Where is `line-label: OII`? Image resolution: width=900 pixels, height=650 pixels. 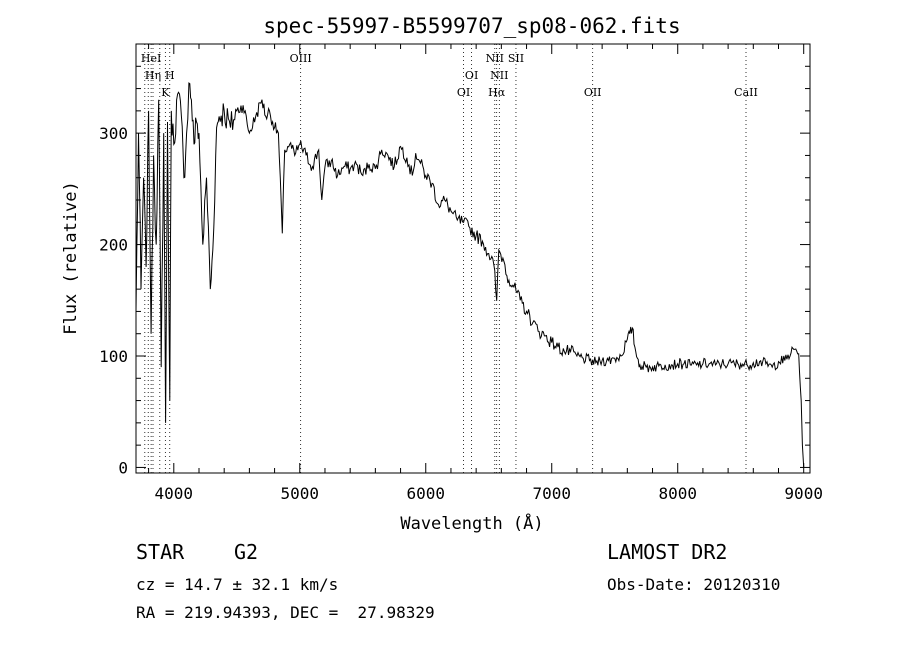 line-label: OII is located at coordinates (593, 92).